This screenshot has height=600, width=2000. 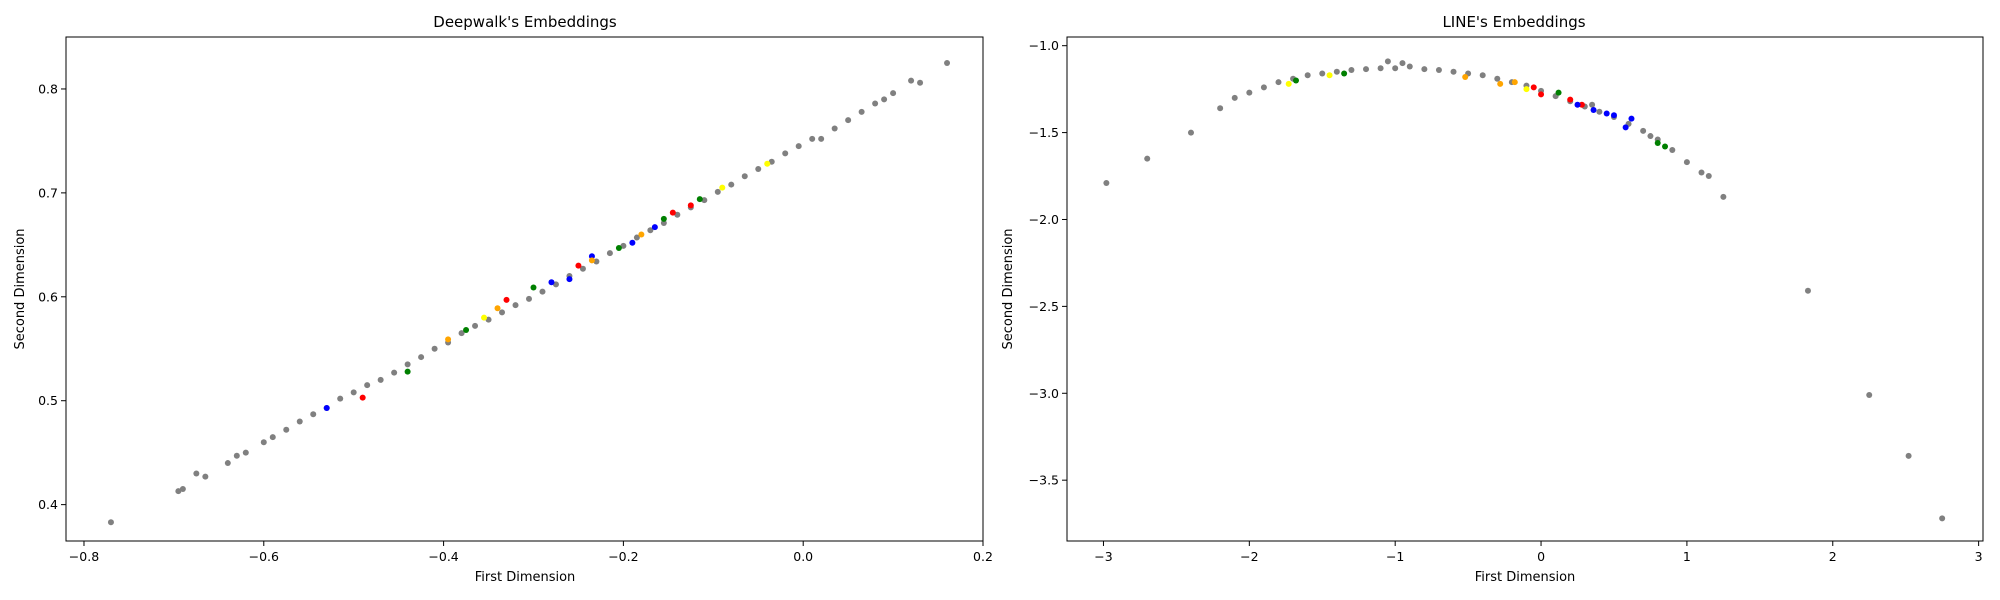 I want to click on x-axis-ticks: −0.8 −0.6 −0.4 −0.2 0.0 0.2, so click(x=531, y=552).